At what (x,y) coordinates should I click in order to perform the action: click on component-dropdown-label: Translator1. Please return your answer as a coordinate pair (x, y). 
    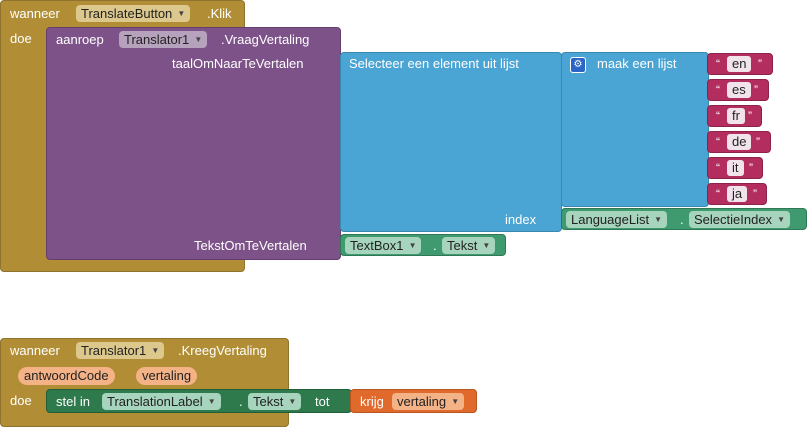
    Looking at the image, I should click on (114, 350).